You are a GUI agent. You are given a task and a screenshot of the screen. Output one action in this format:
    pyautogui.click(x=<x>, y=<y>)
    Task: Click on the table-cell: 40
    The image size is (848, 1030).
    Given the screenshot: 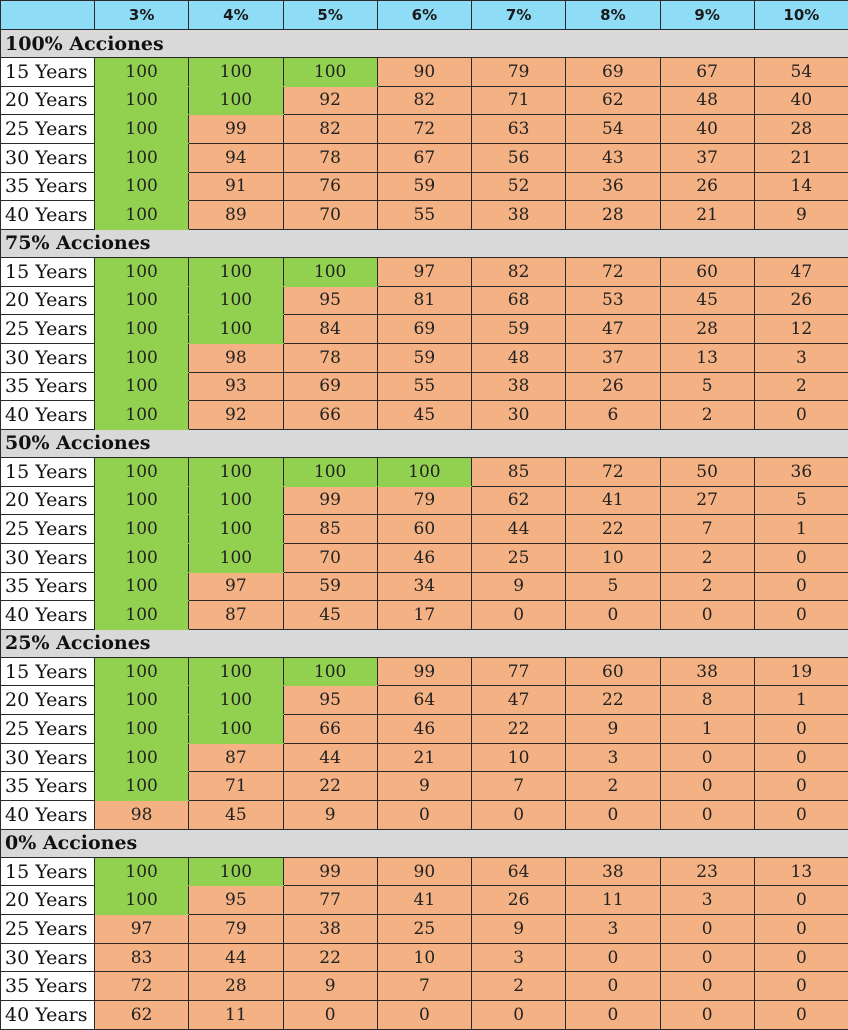 What is the action you would take?
    pyautogui.click(x=801, y=100)
    